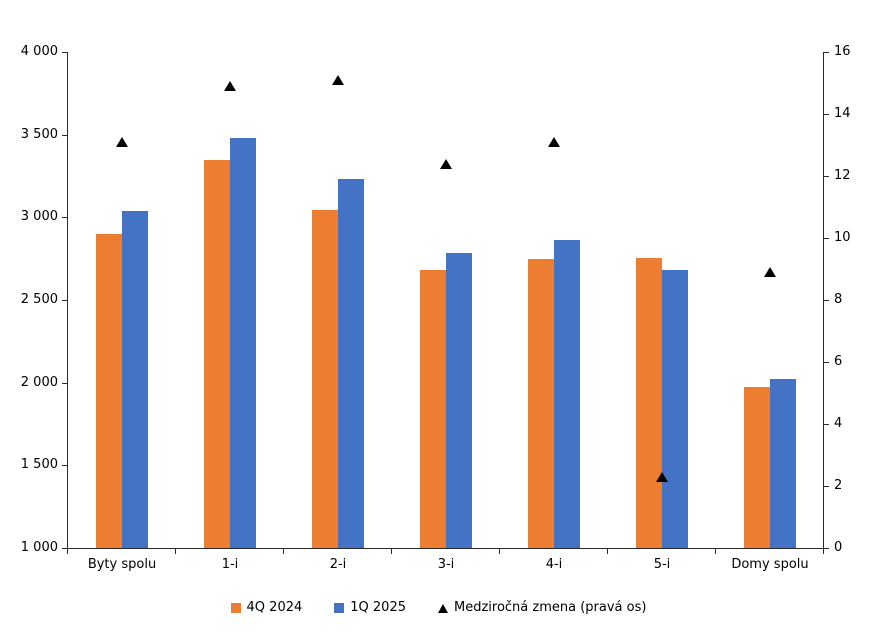  What do you see at coordinates (39, 216) in the screenshot?
I see `y-left-tick-label: 3 000` at bounding box center [39, 216].